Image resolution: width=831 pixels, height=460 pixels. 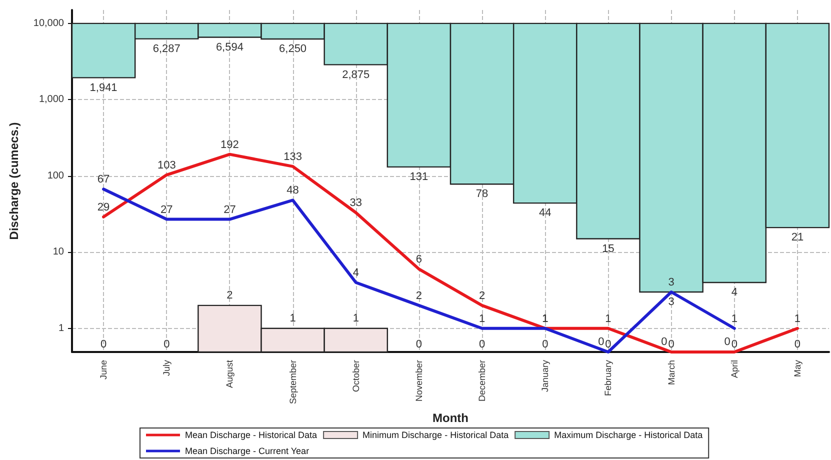 I want to click on x-tick-label: September, so click(x=293, y=382).